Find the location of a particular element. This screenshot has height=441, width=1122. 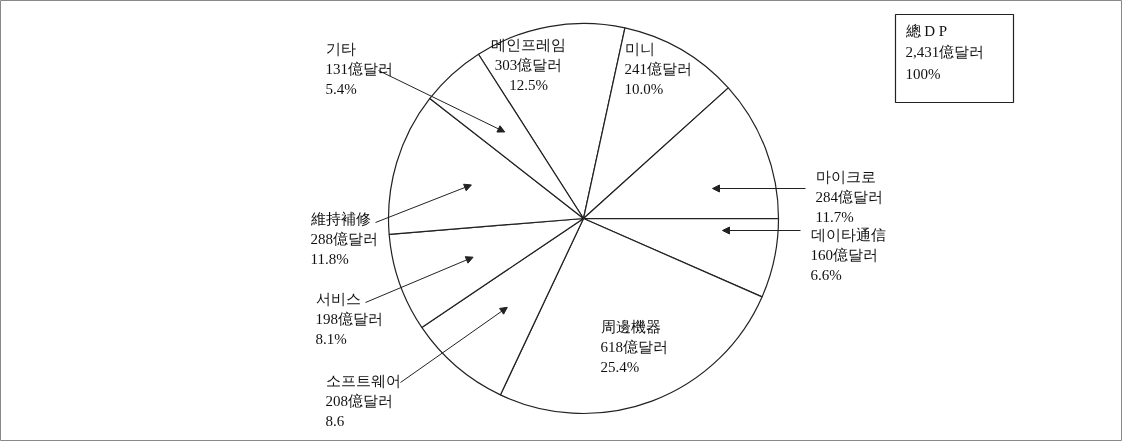

data-label: 160億달러 6.6% is located at coordinates (844, 264).